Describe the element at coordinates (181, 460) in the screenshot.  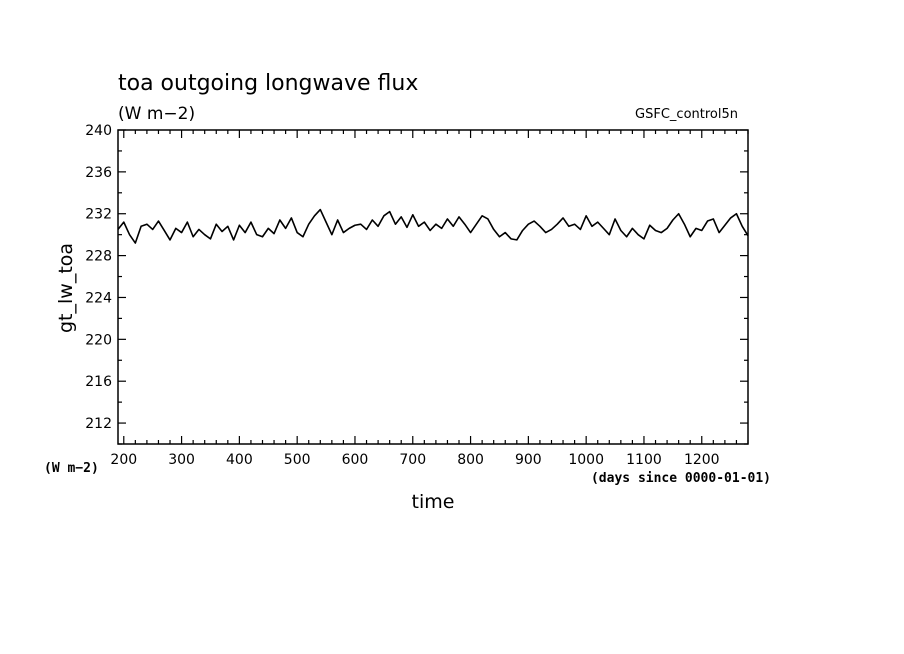
I see `x-tick-label: 300` at that location.